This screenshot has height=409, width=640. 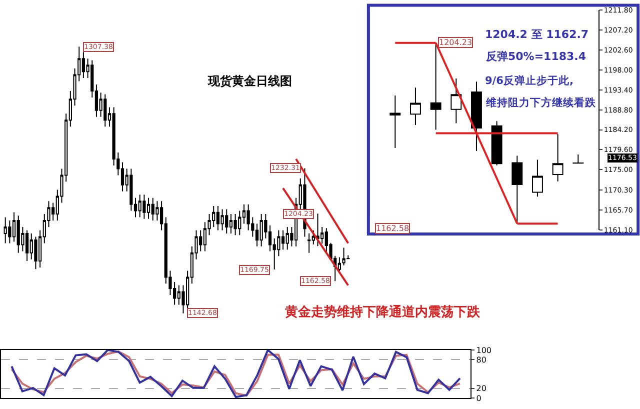 I want to click on annotation: 反弹50%=1183.4, so click(x=535, y=56).